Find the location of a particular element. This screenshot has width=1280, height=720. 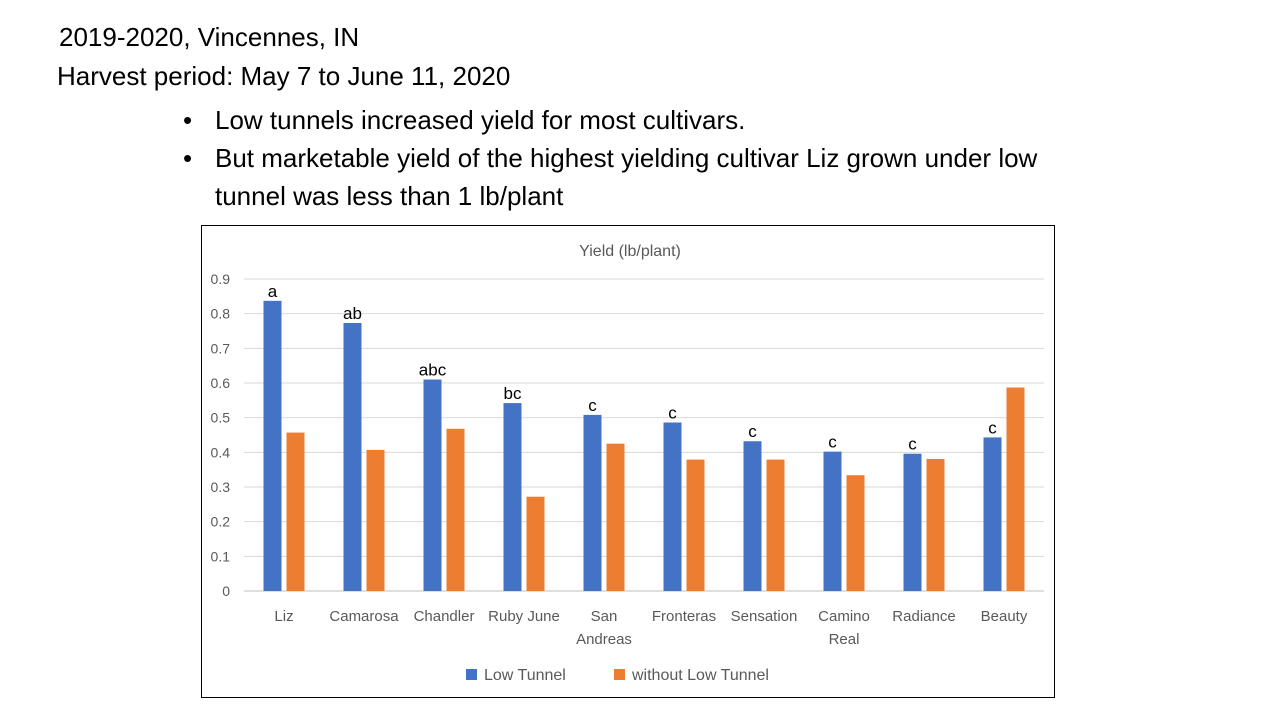

x-tick-label: Camino is located at coordinates (844, 616).